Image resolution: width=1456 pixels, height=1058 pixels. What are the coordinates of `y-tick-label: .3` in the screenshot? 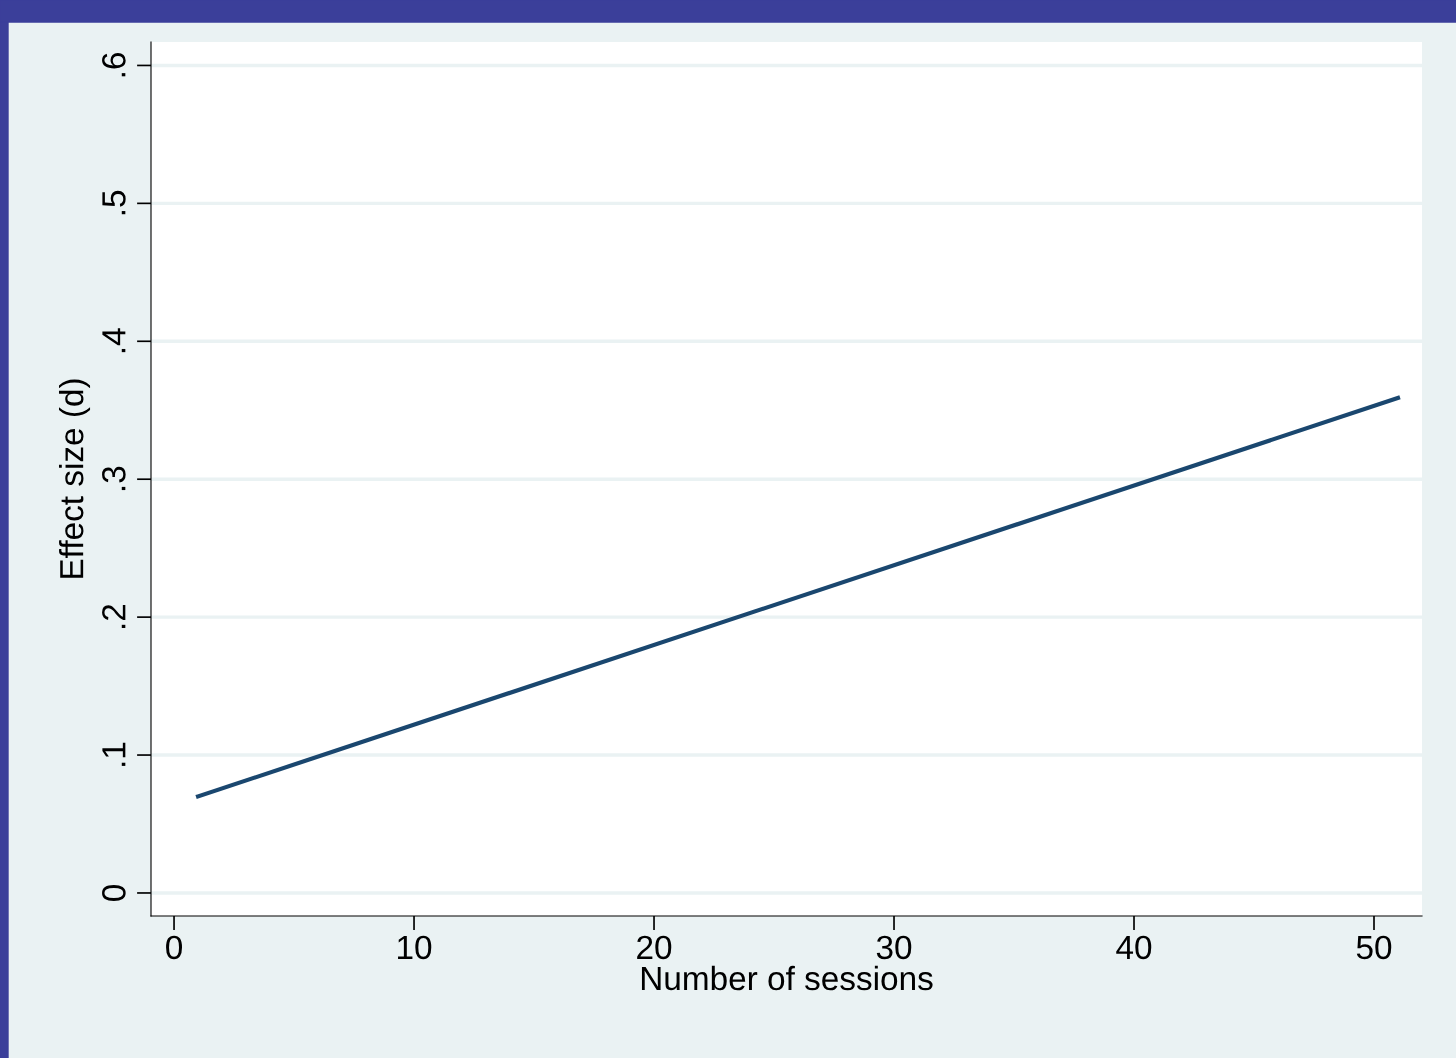 It's located at (114, 478).